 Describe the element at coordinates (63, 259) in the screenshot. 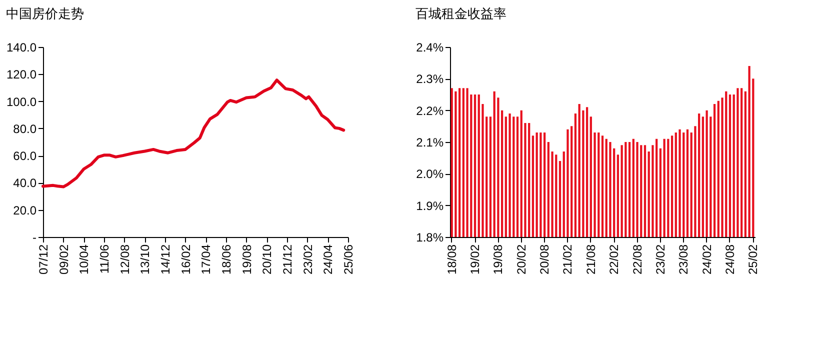

I see `x-tick-label: 09/02` at that location.